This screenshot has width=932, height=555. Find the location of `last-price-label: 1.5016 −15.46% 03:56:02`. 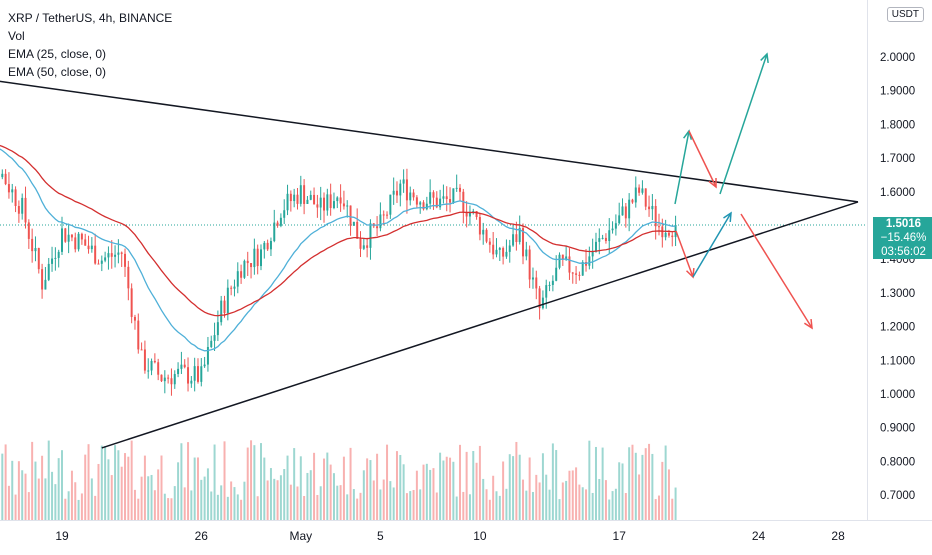

last-price-label: 1.5016 −15.46% 03:56:02 is located at coordinates (902, 238).